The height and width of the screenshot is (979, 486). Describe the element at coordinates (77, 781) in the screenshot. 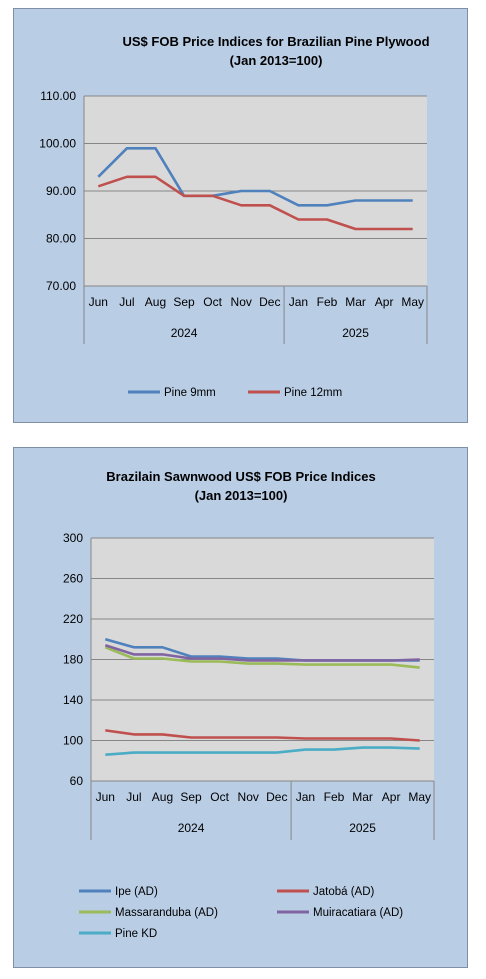

I see `y-tick-label: 60` at that location.